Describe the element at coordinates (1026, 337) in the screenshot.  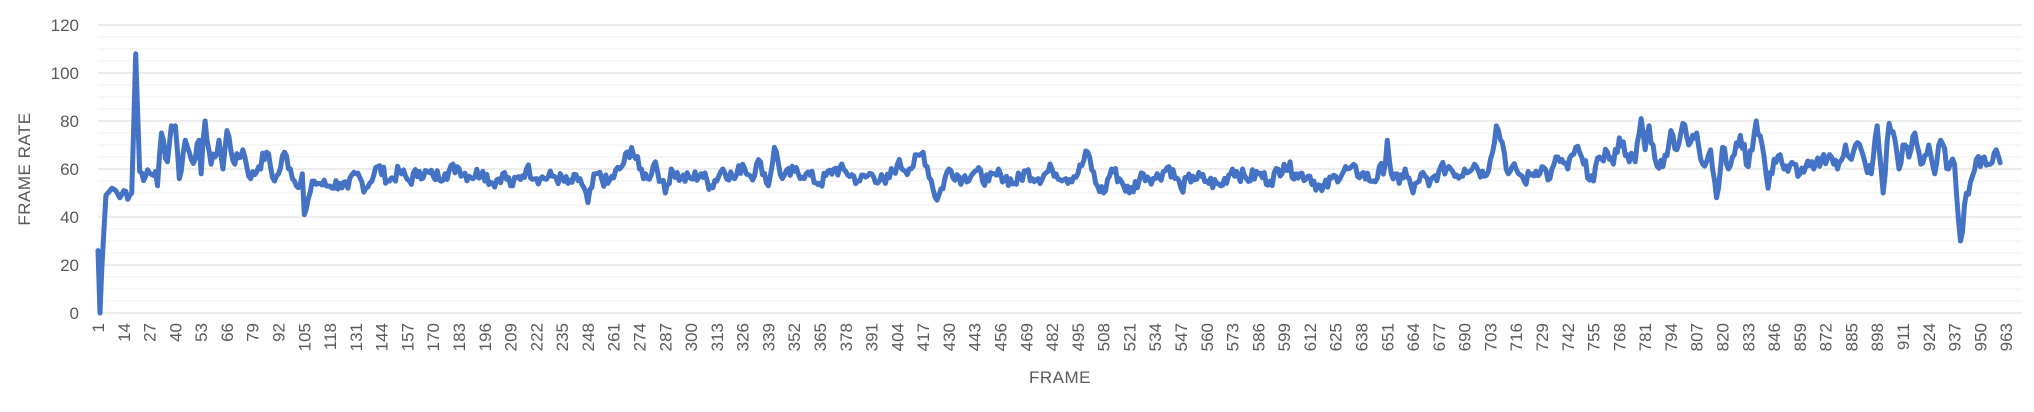
I see `x-tick-label: 469` at that location.